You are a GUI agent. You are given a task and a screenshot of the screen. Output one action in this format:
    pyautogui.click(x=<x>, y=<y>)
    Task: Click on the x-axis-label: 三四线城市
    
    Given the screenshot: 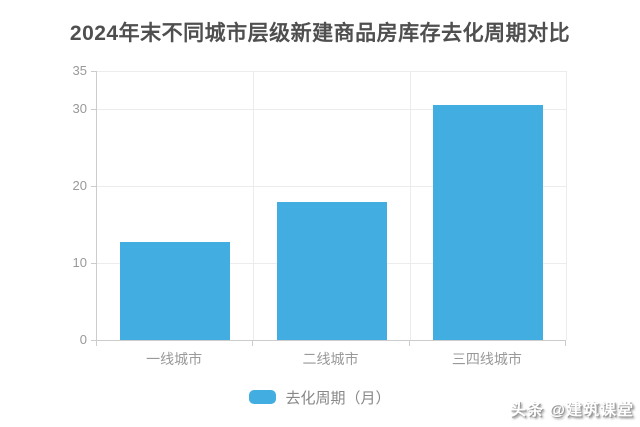 What is the action you would take?
    pyautogui.click(x=486, y=359)
    